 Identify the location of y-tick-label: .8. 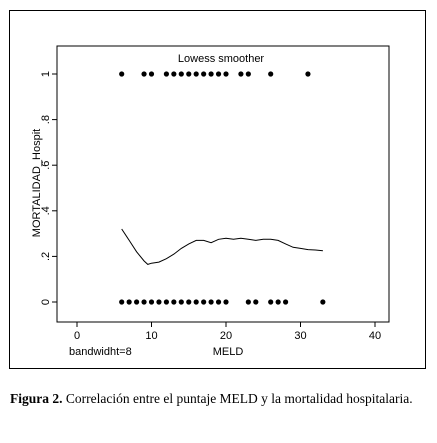
(46, 119).